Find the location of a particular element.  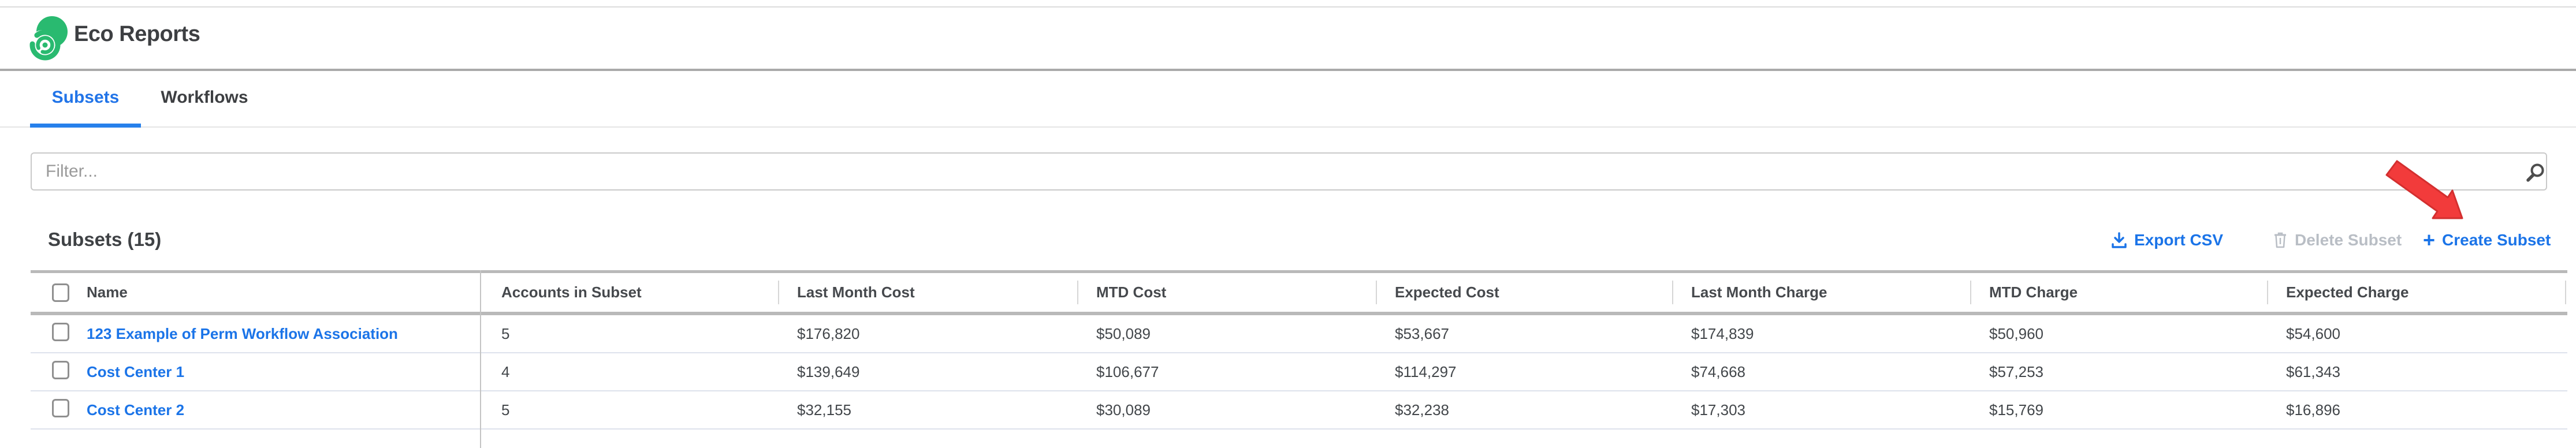

header-divider is located at coordinates (1288, 70).